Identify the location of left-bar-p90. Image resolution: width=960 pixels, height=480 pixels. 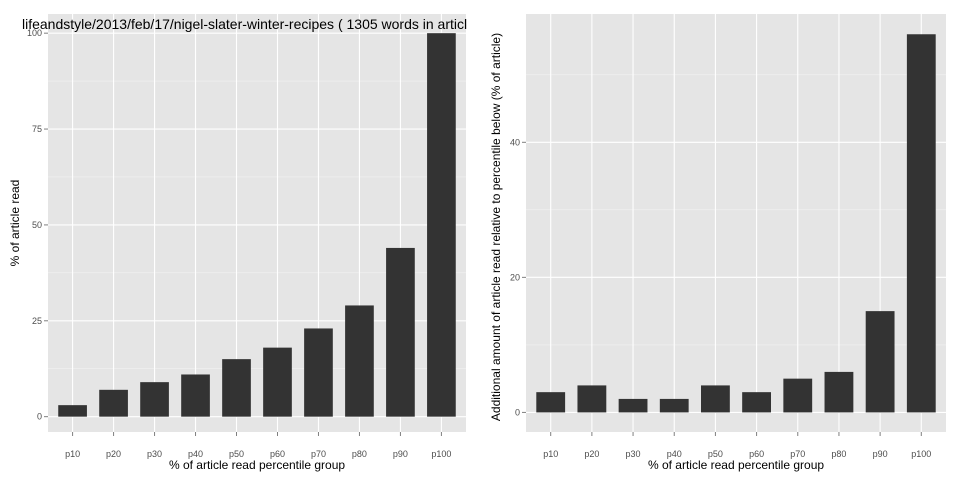
(400, 332).